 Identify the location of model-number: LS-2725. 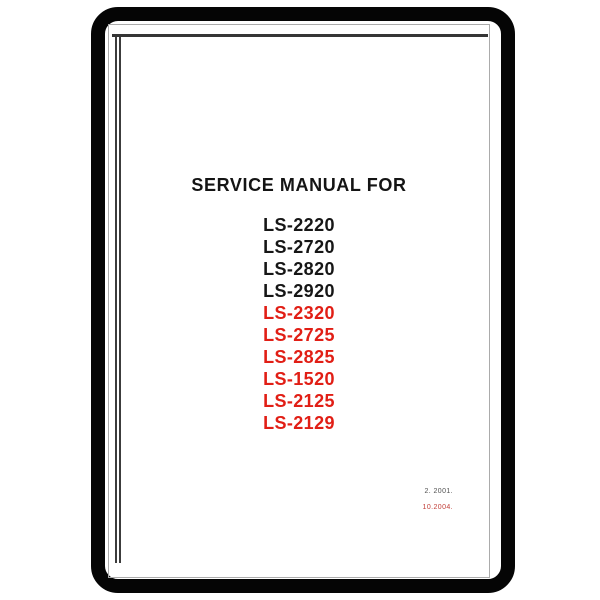
(299, 335).